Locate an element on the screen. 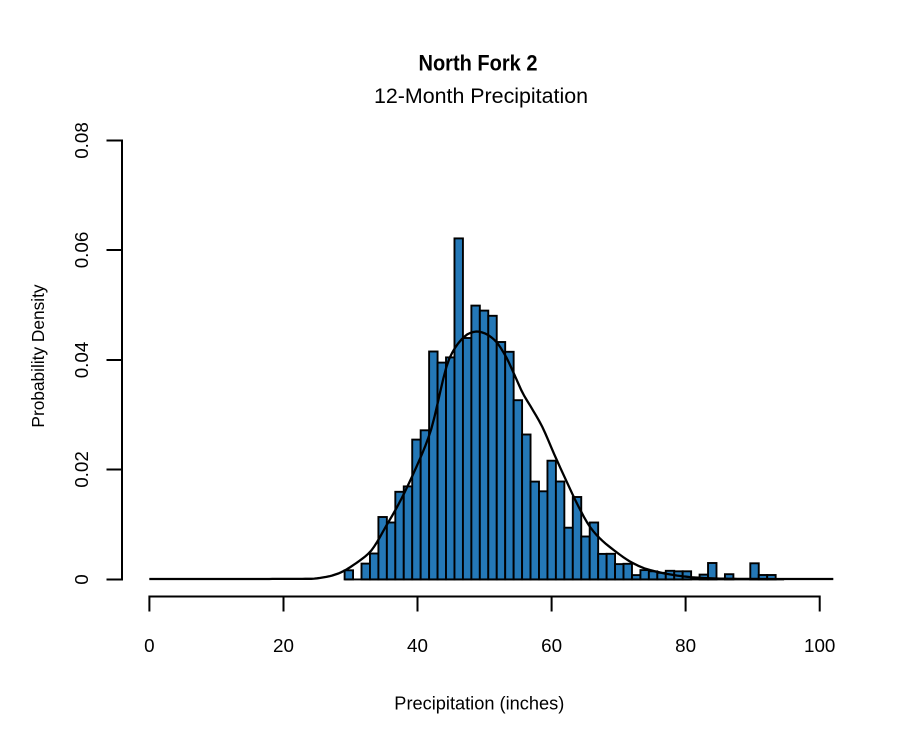 The width and height of the screenshot is (900, 750). svg-text: 0.04 is located at coordinates (81, 360).